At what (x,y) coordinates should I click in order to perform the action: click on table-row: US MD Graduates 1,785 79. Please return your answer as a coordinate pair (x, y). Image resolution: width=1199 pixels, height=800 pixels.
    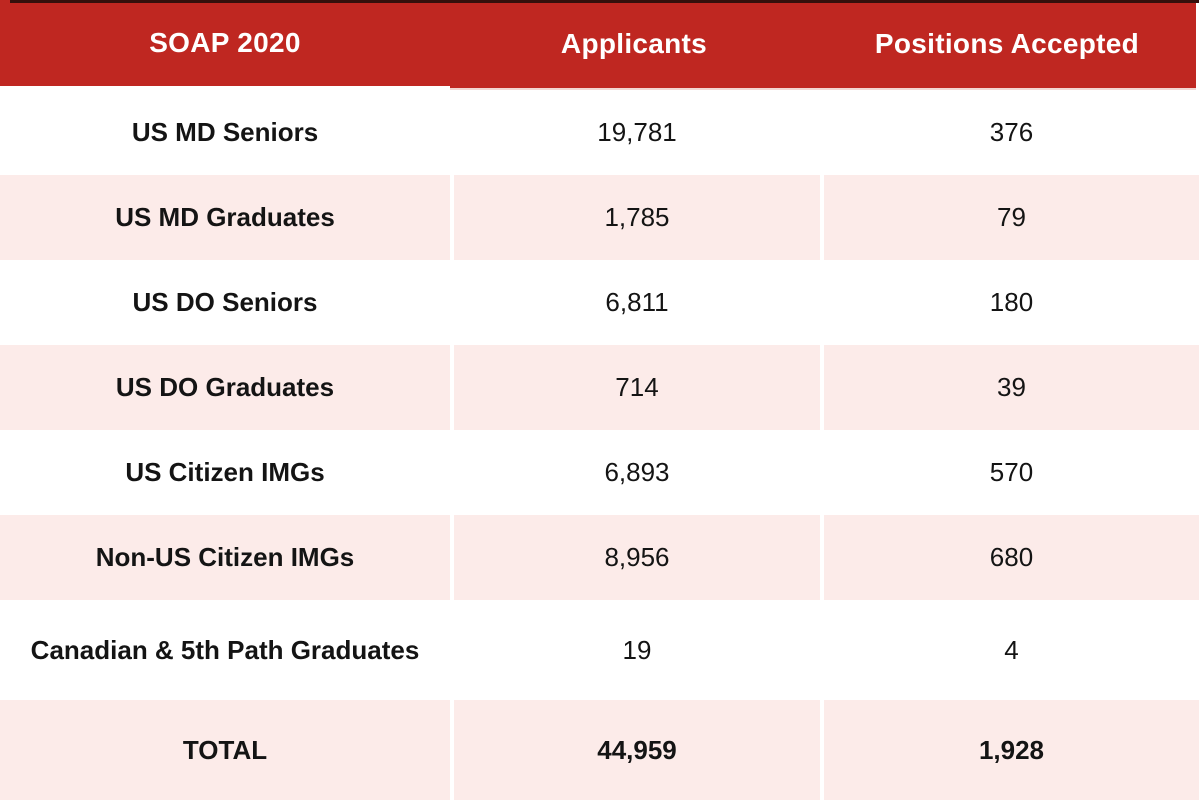
    Looking at the image, I should click on (599, 217).